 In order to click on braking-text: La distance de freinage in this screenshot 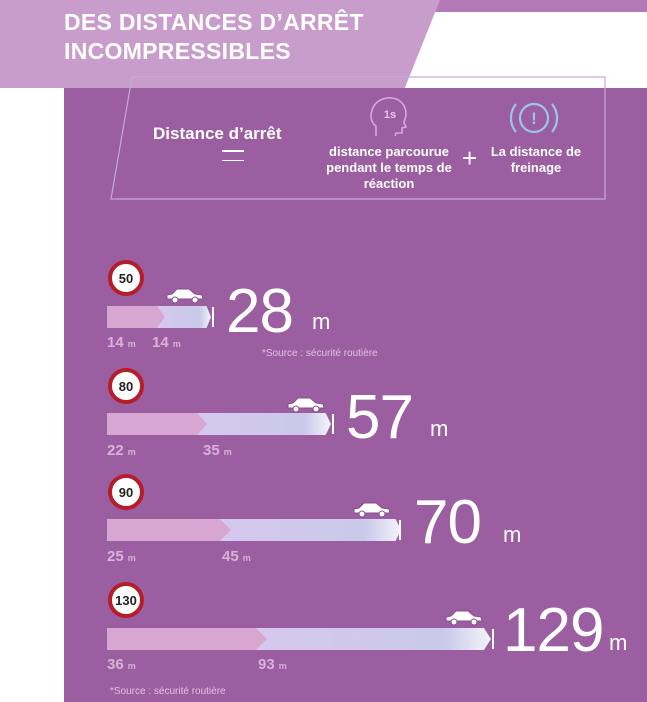, I will do `click(536, 159)`.